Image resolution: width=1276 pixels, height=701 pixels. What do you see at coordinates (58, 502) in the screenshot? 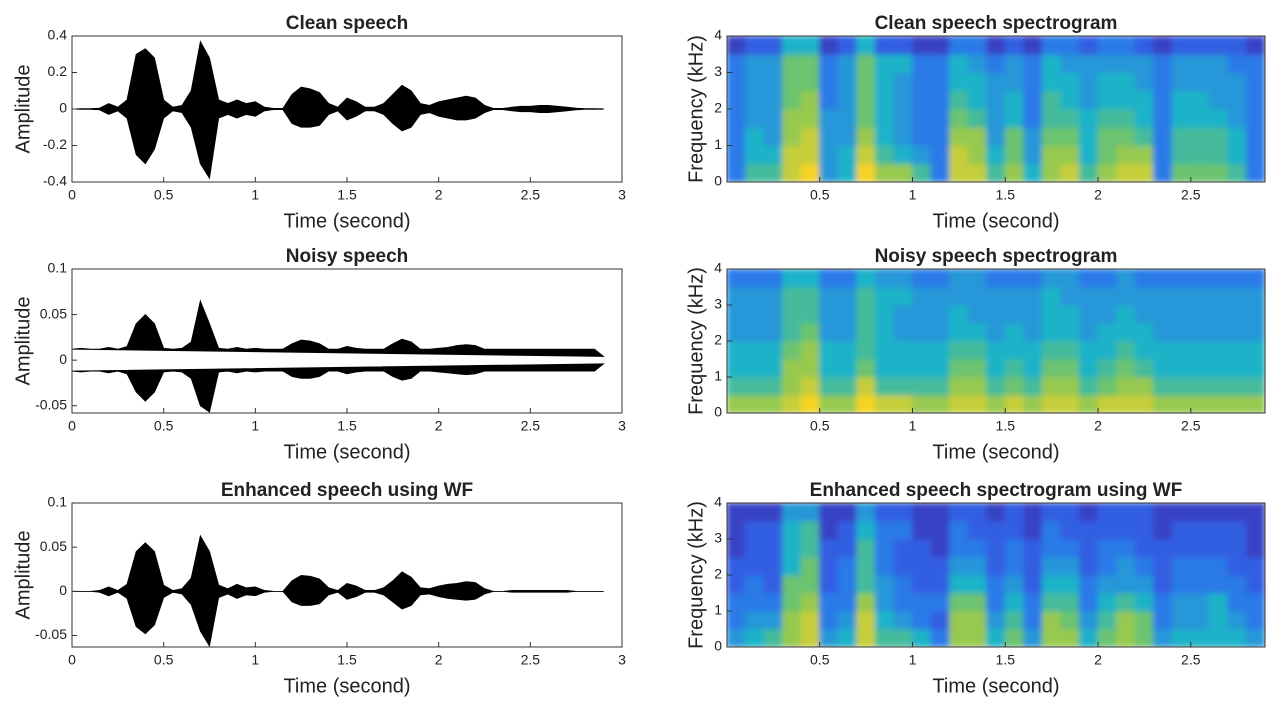
I see `y-tick-label: 0.1` at bounding box center [58, 502].